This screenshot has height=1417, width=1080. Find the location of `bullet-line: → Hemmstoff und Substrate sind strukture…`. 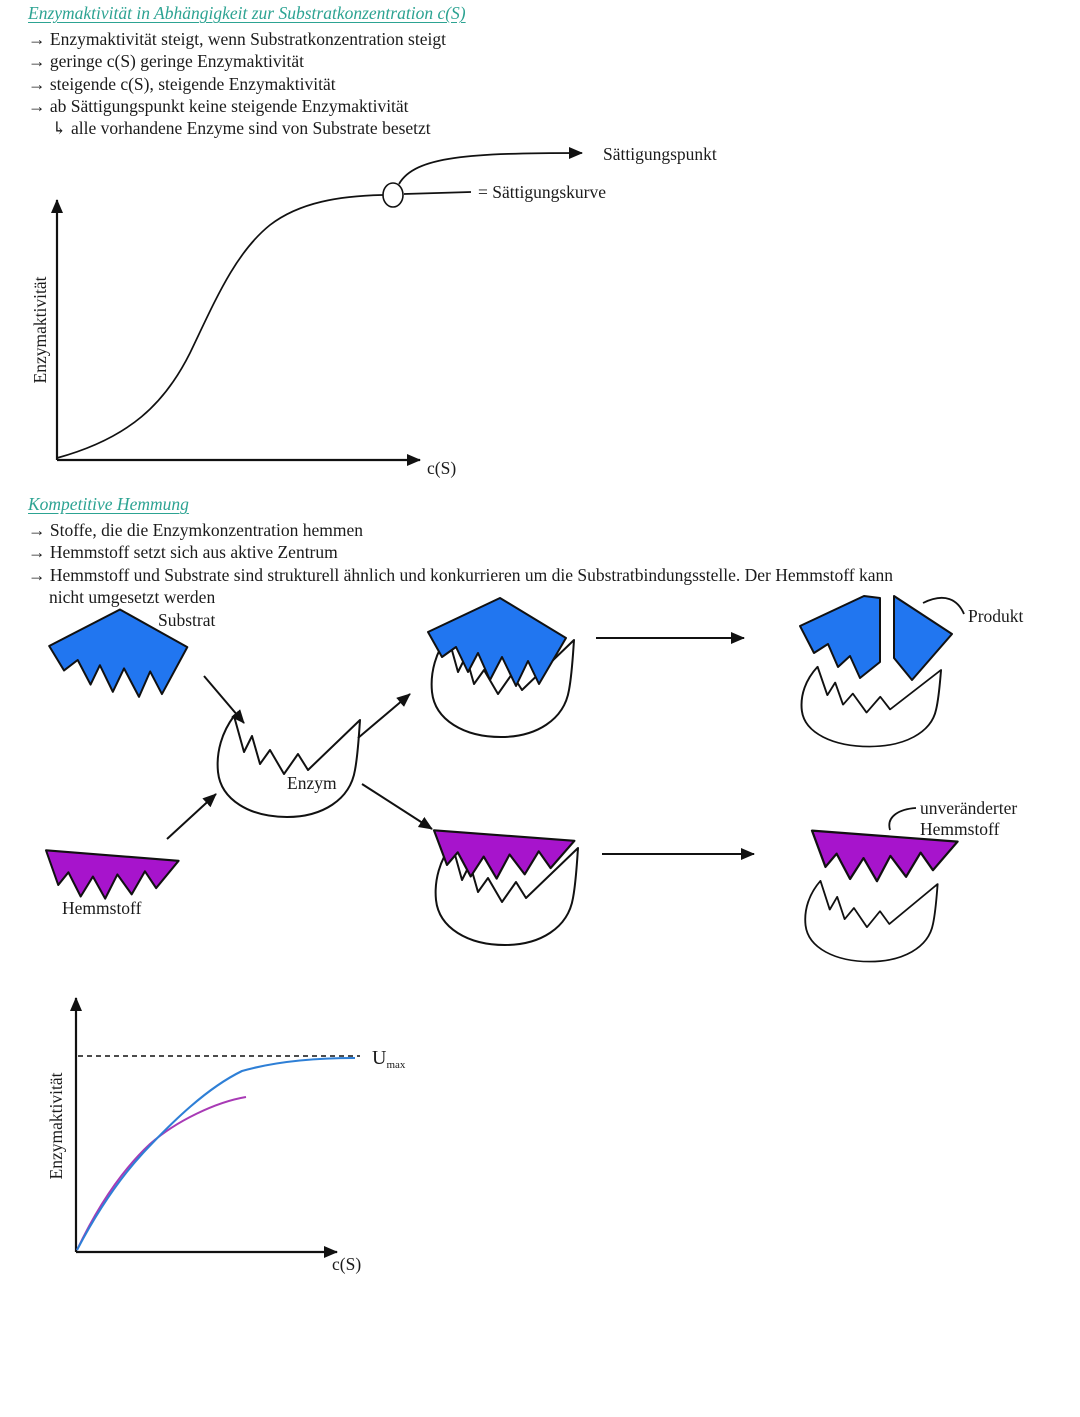

bullet-line: → Hemmstoff und Substrate sind strukture… is located at coordinates (460, 574).